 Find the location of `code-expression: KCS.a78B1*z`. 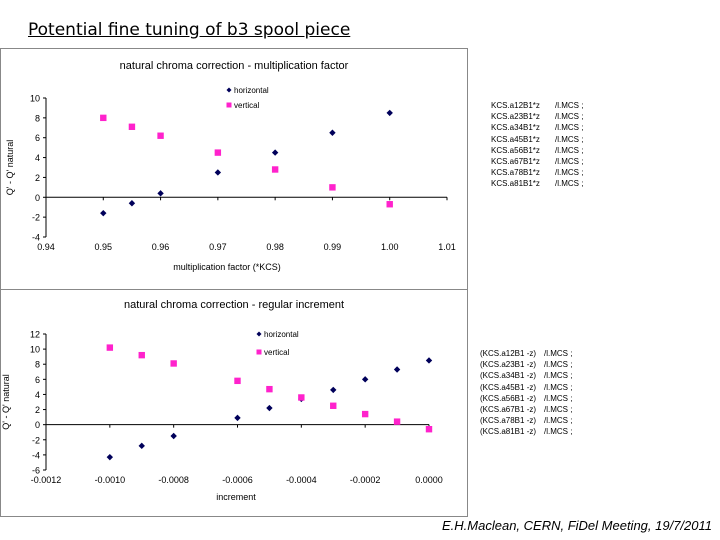

code-expression: KCS.a78B1*z is located at coordinates (515, 173).